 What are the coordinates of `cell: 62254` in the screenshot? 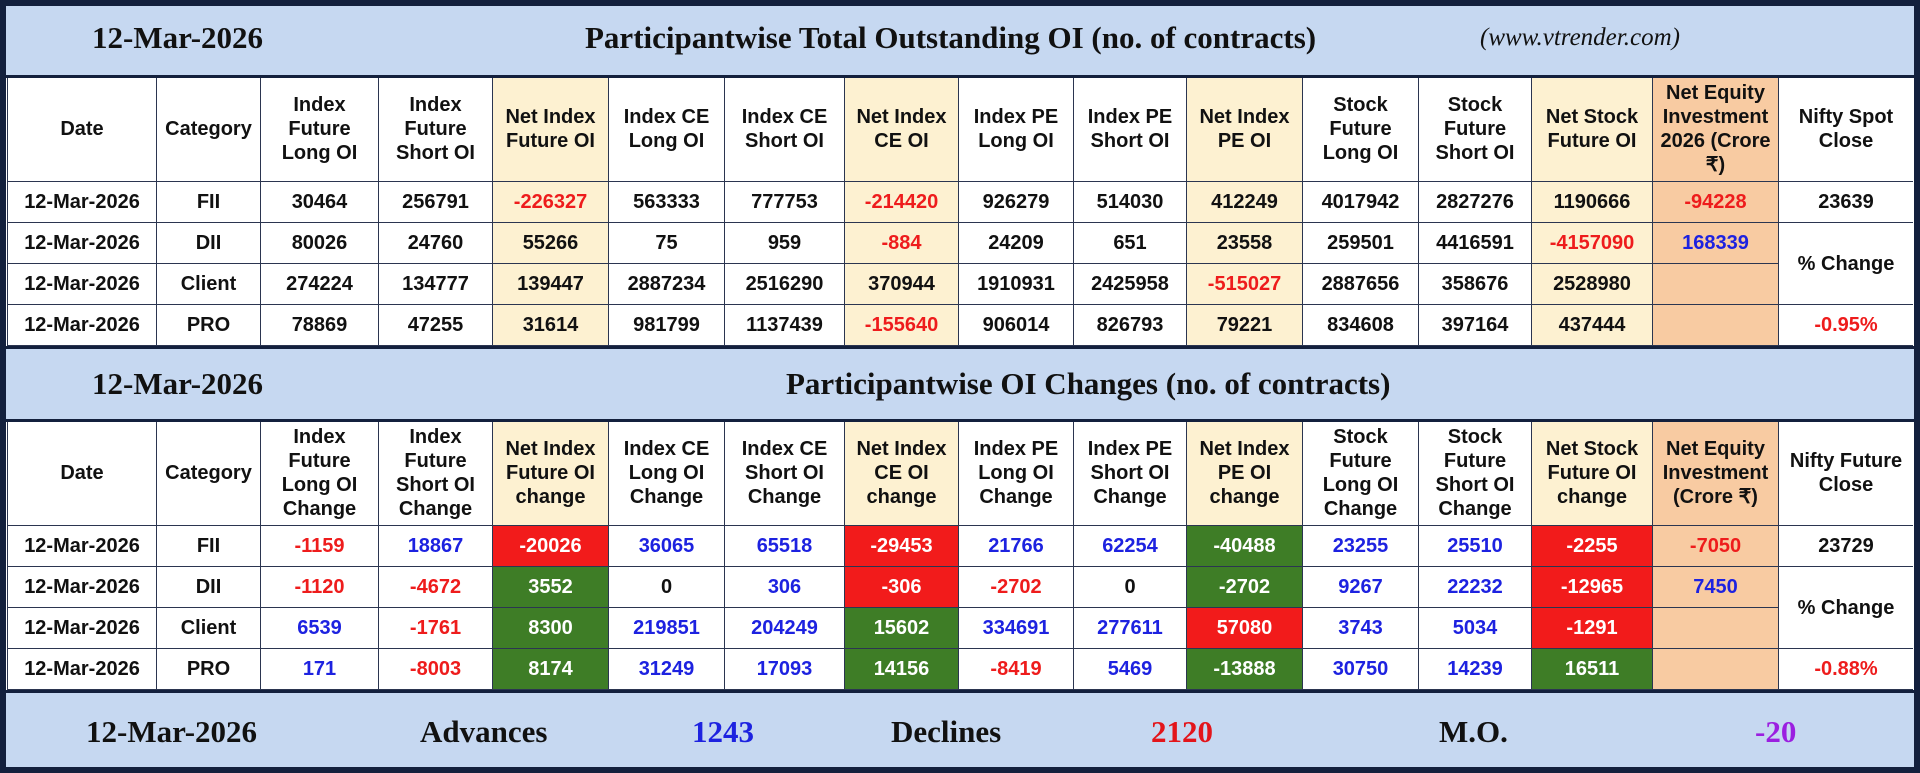 It's located at (1130, 546).